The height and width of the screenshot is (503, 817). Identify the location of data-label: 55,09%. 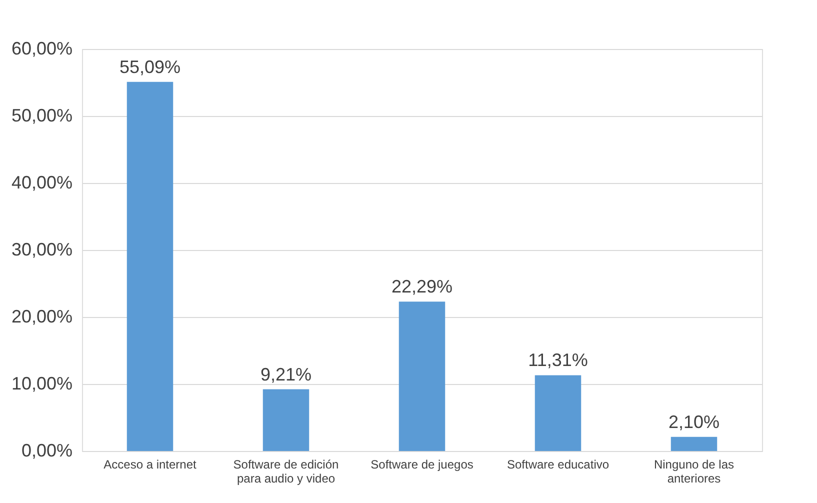
(150, 66).